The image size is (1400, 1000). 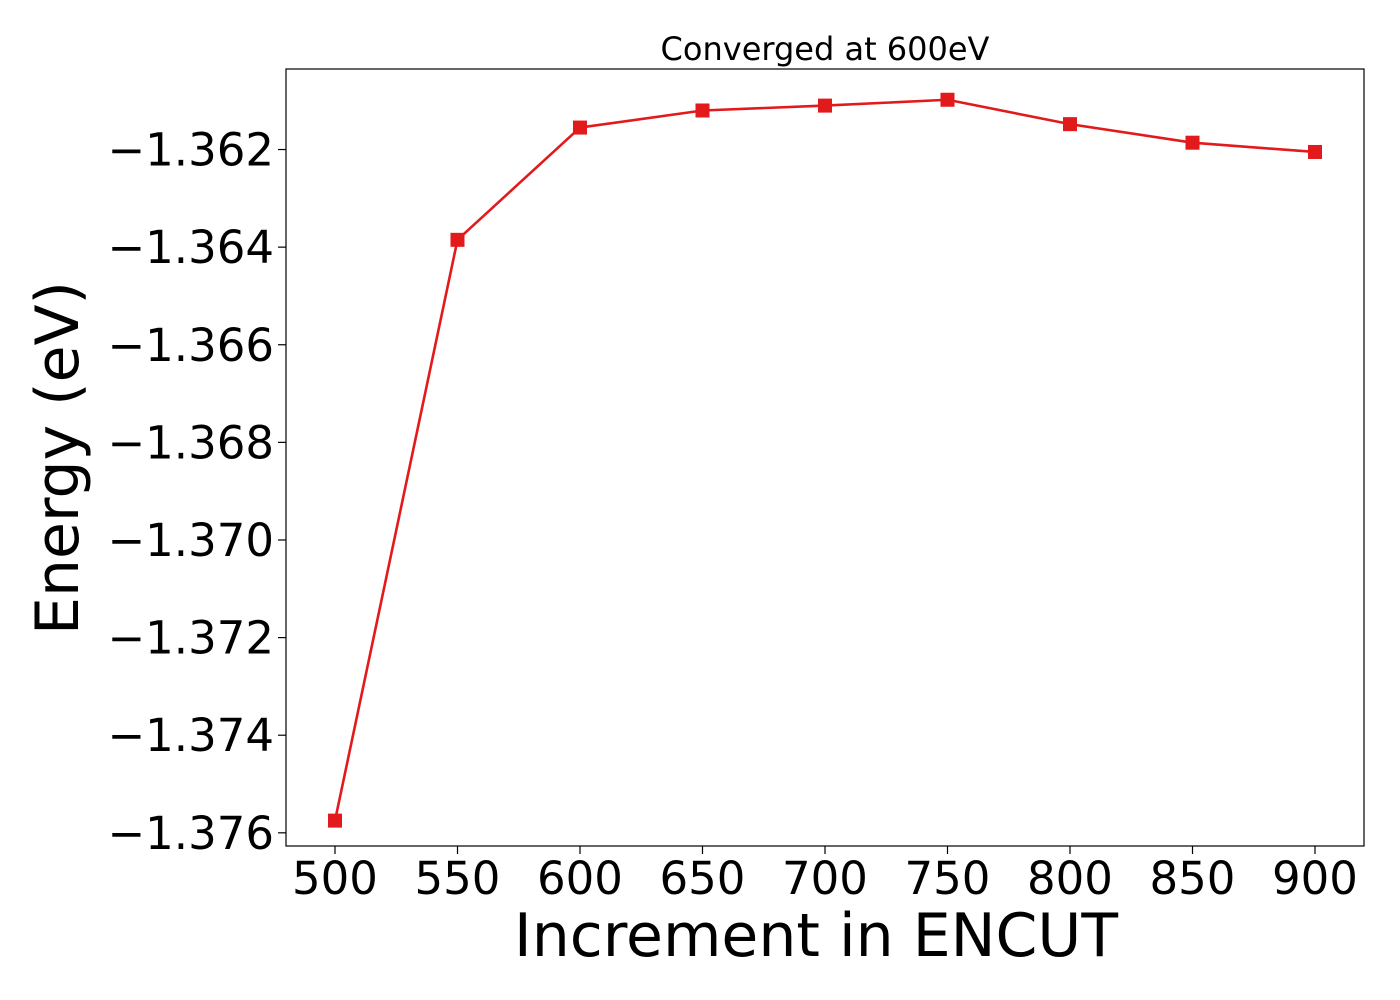 I want to click on x-tick-label: 900, so click(x=1315, y=878).